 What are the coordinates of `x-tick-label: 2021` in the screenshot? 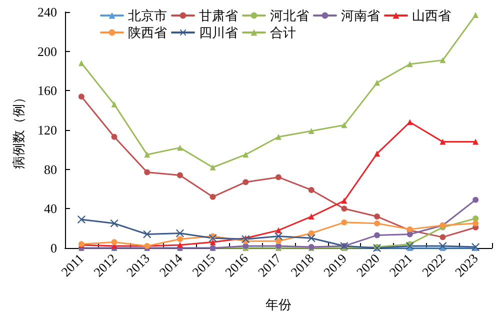 It's located at (401, 265).